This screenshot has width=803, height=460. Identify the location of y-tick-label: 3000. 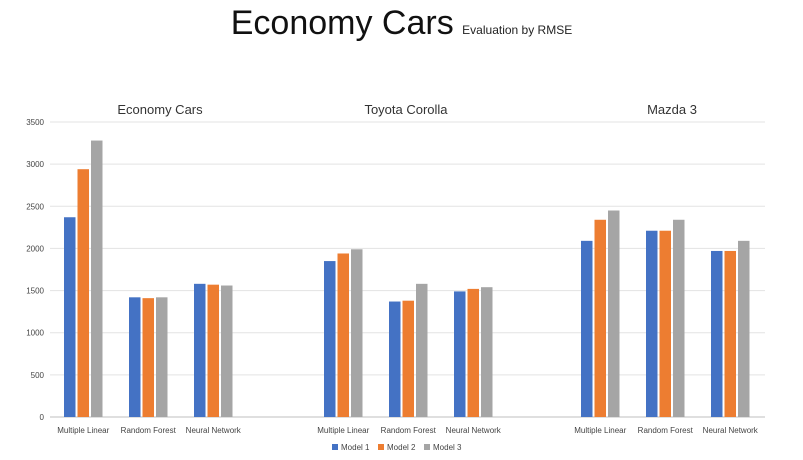
(35, 164).